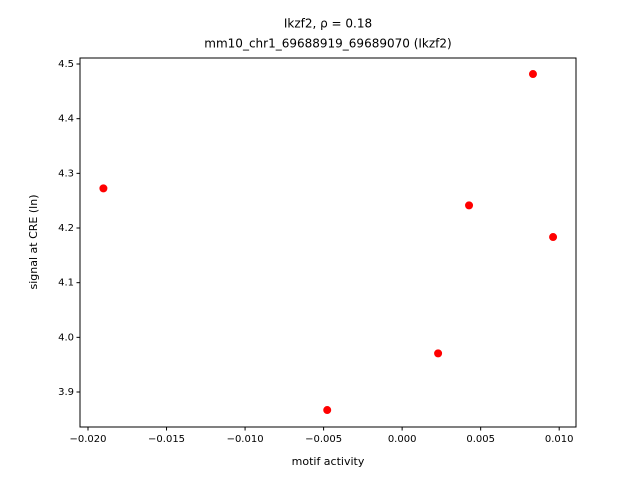  I want to click on y-tick-label: 4.4, so click(66, 119).